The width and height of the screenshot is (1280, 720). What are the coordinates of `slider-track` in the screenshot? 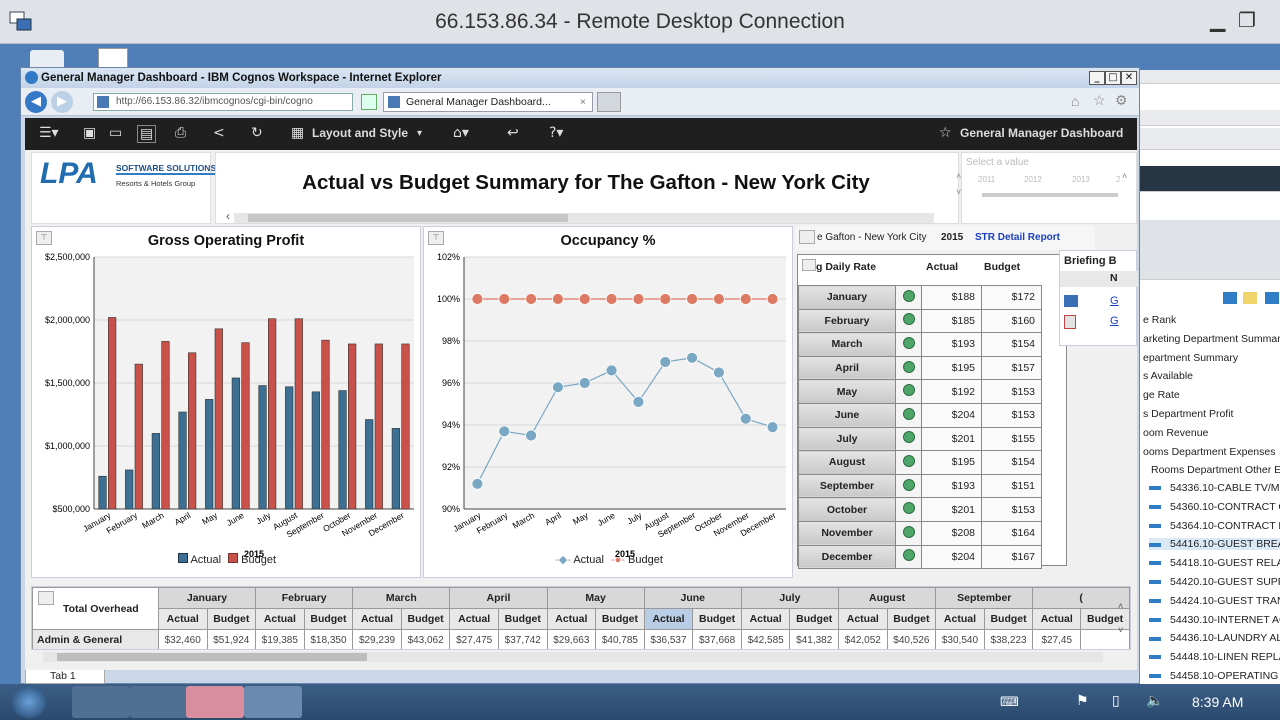 It's located at (1050, 195).